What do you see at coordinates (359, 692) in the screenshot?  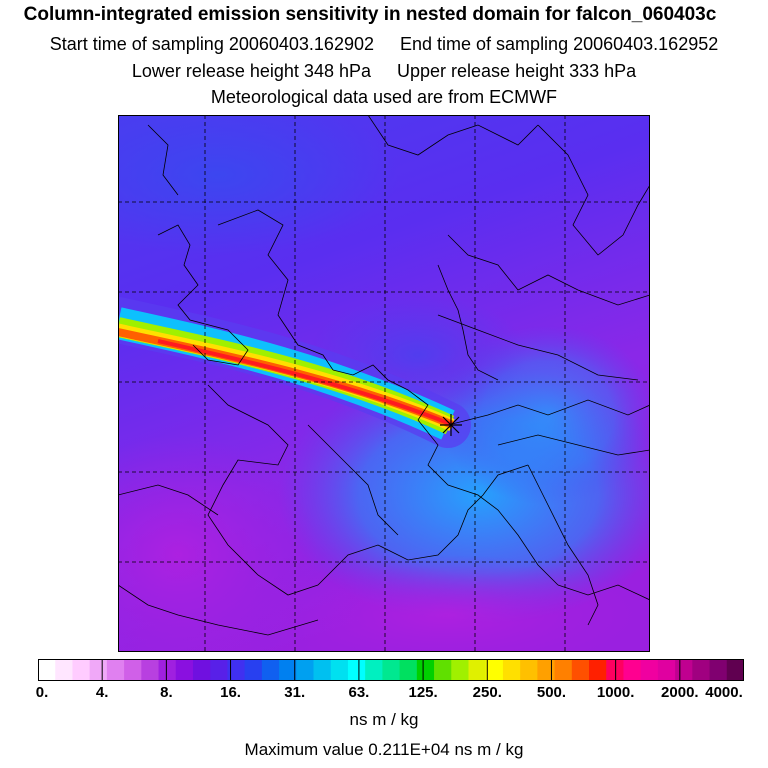 I see `colorbar-tick-label: 63.` at bounding box center [359, 692].